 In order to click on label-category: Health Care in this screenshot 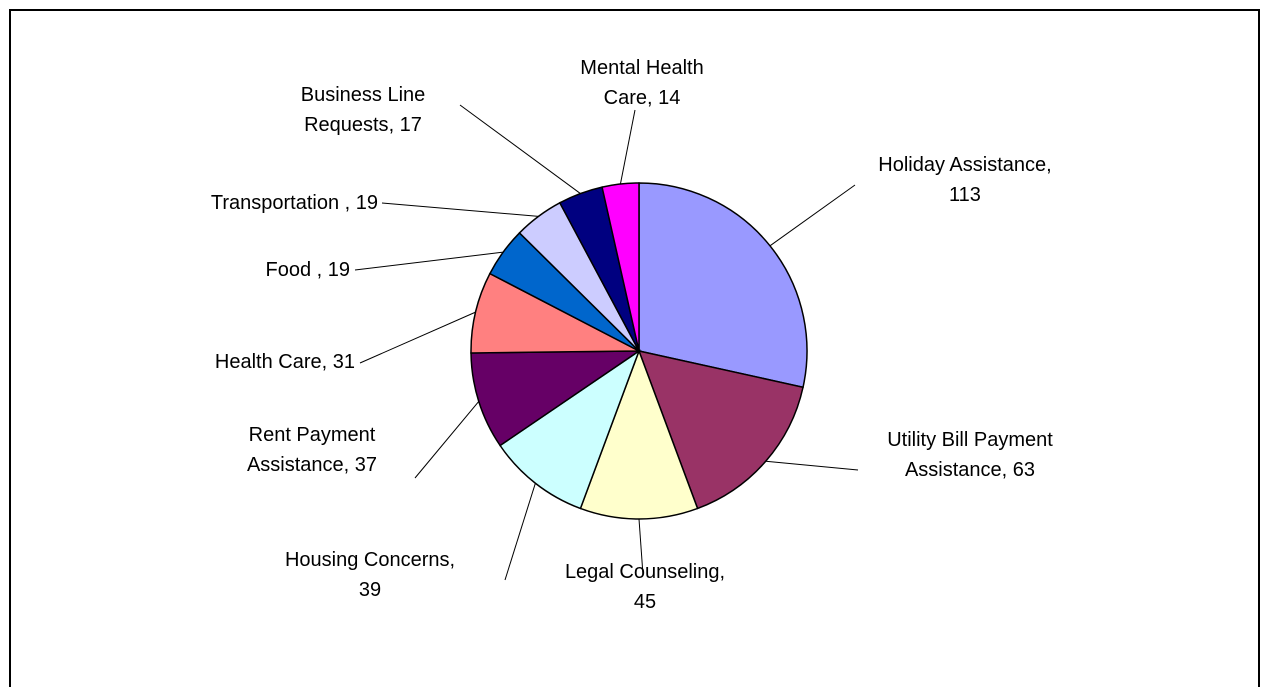, I will do `click(268, 362)`.